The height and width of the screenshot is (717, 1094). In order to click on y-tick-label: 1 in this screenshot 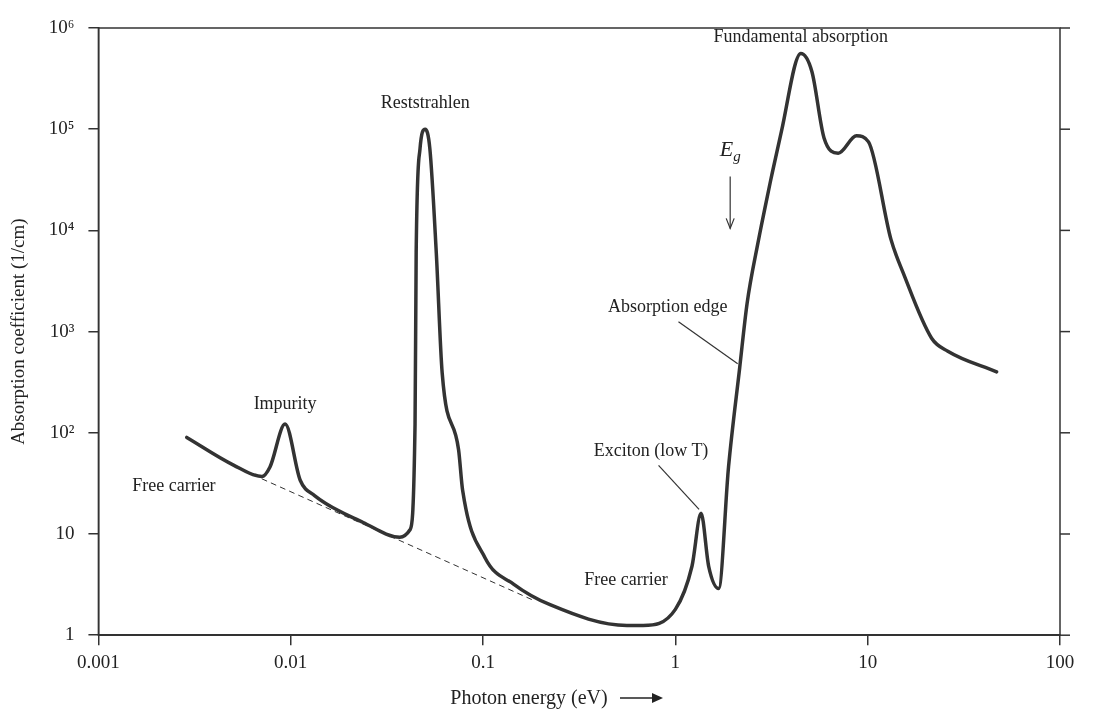, I will do `click(69, 634)`.